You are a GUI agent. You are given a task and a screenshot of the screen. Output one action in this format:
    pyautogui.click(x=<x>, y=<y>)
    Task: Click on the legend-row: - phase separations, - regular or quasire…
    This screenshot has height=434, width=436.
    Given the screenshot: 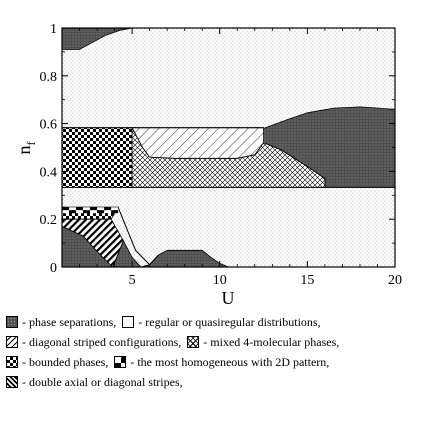 What is the action you would take?
    pyautogui.click(x=220, y=322)
    